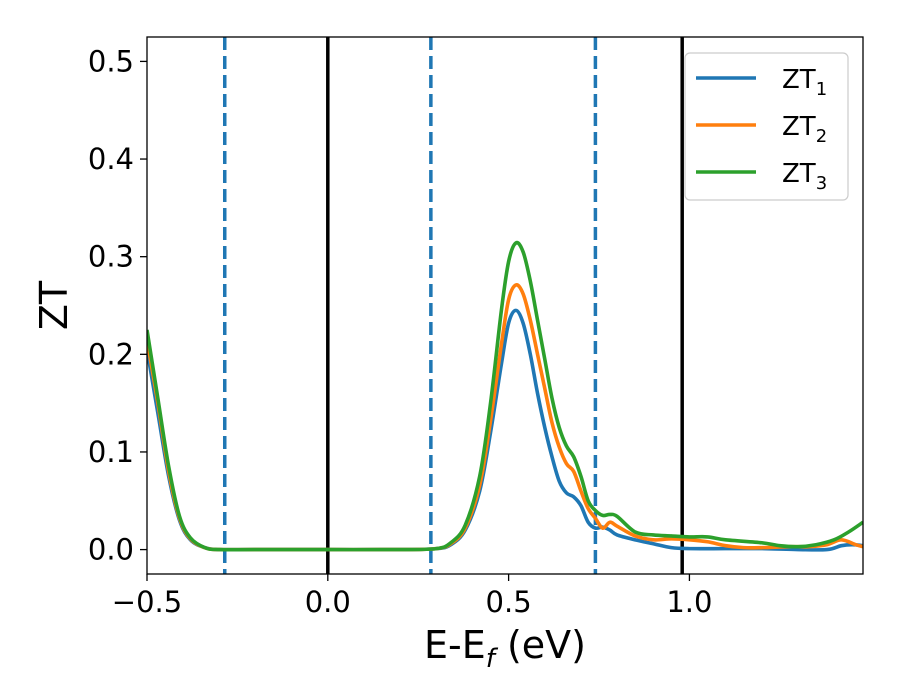 This screenshot has width=900, height=700. What do you see at coordinates (328, 602) in the screenshot?
I see `x-tick-label: 0.0` at bounding box center [328, 602].